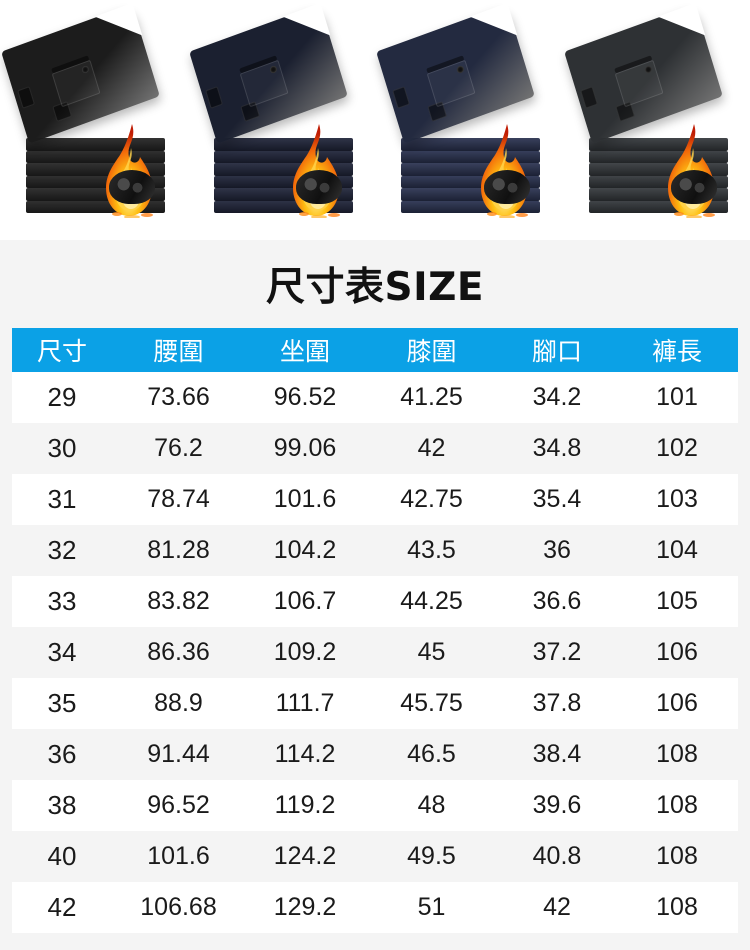  What do you see at coordinates (305, 805) in the screenshot?
I see `cell-hip: 119.2` at bounding box center [305, 805].